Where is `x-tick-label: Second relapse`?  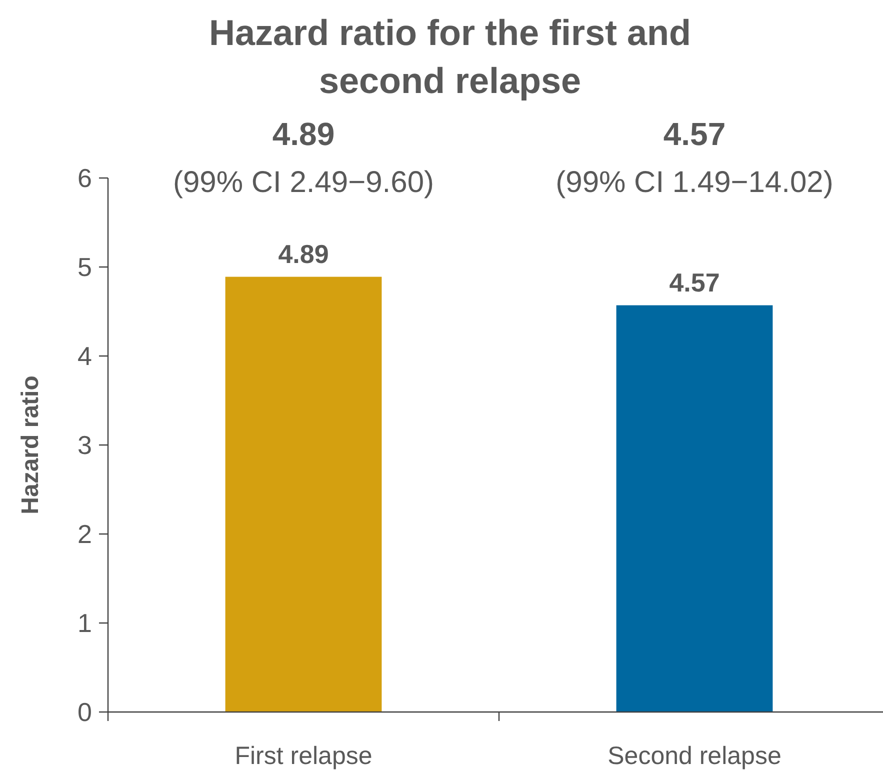 x-tick-label: Second relapse is located at coordinates (695, 756).